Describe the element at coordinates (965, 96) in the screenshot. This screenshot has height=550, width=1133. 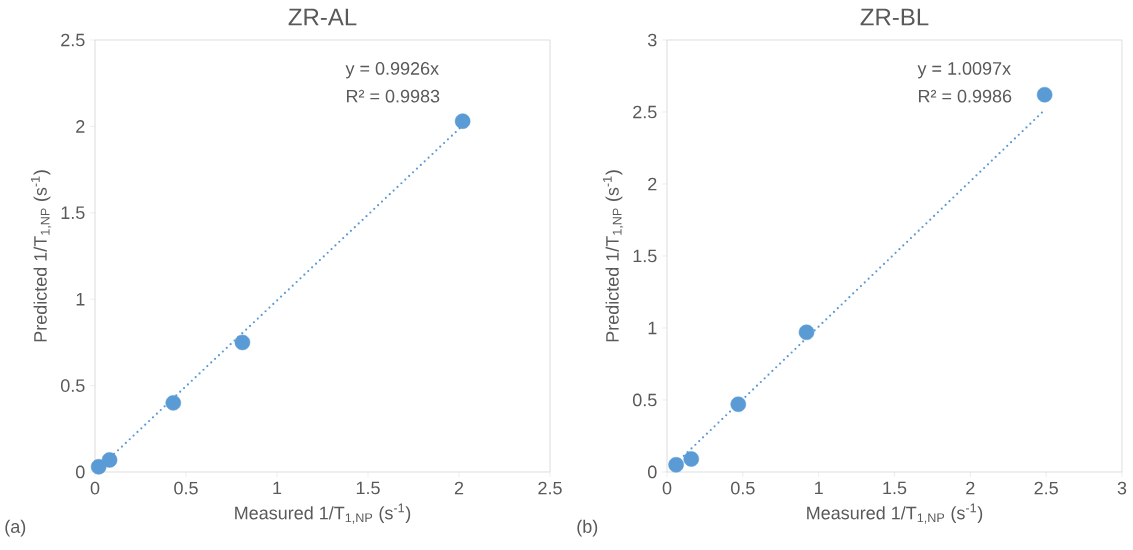
I see `annotation: R² = 0.9986` at that location.